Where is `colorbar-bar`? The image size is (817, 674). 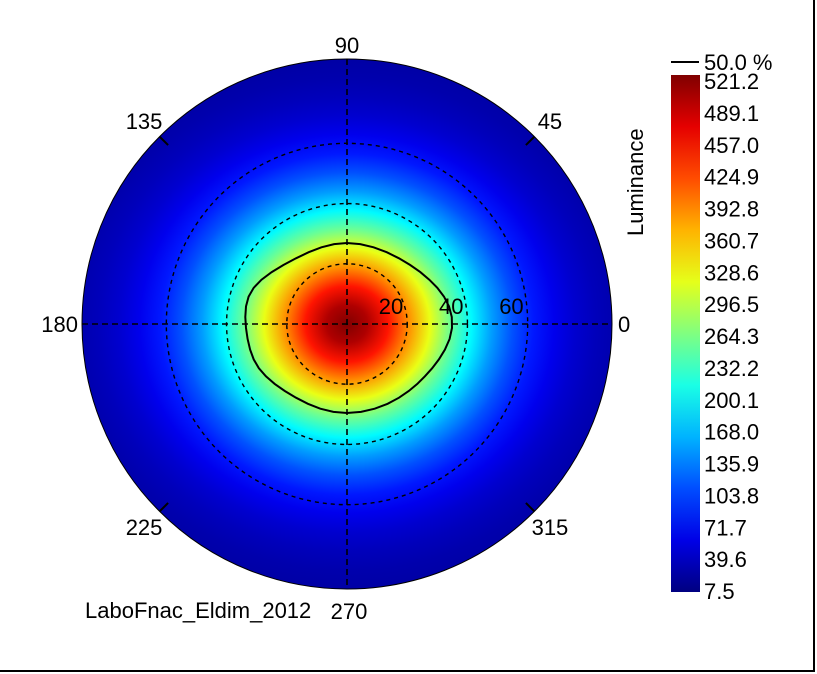 colorbar-bar is located at coordinates (685, 333).